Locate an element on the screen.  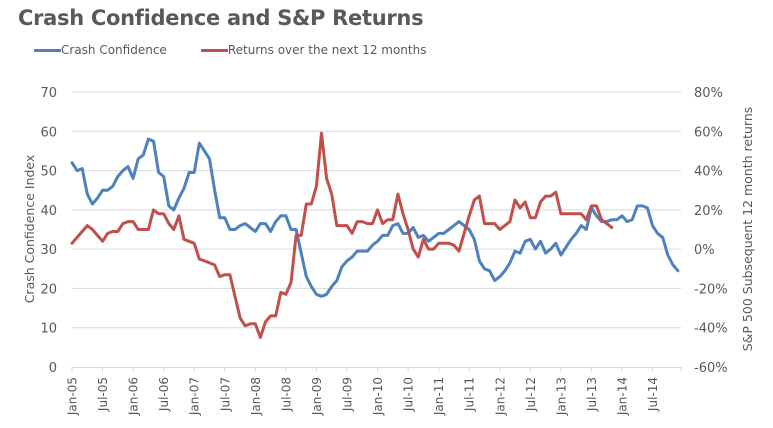
y-left-tick-label: 10 is located at coordinates (48, 329).